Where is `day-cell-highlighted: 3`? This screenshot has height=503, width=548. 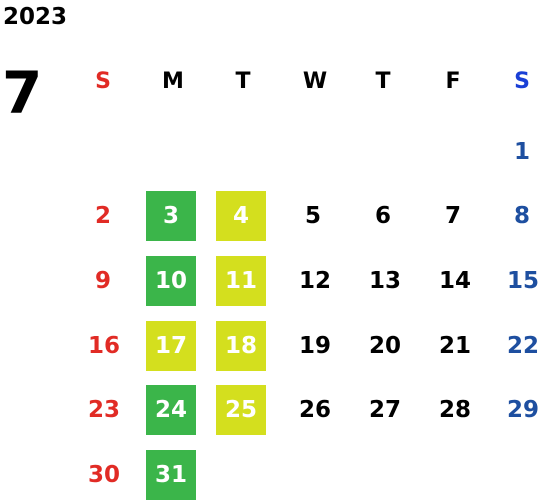
day-cell-highlighted: 3 is located at coordinates (171, 216).